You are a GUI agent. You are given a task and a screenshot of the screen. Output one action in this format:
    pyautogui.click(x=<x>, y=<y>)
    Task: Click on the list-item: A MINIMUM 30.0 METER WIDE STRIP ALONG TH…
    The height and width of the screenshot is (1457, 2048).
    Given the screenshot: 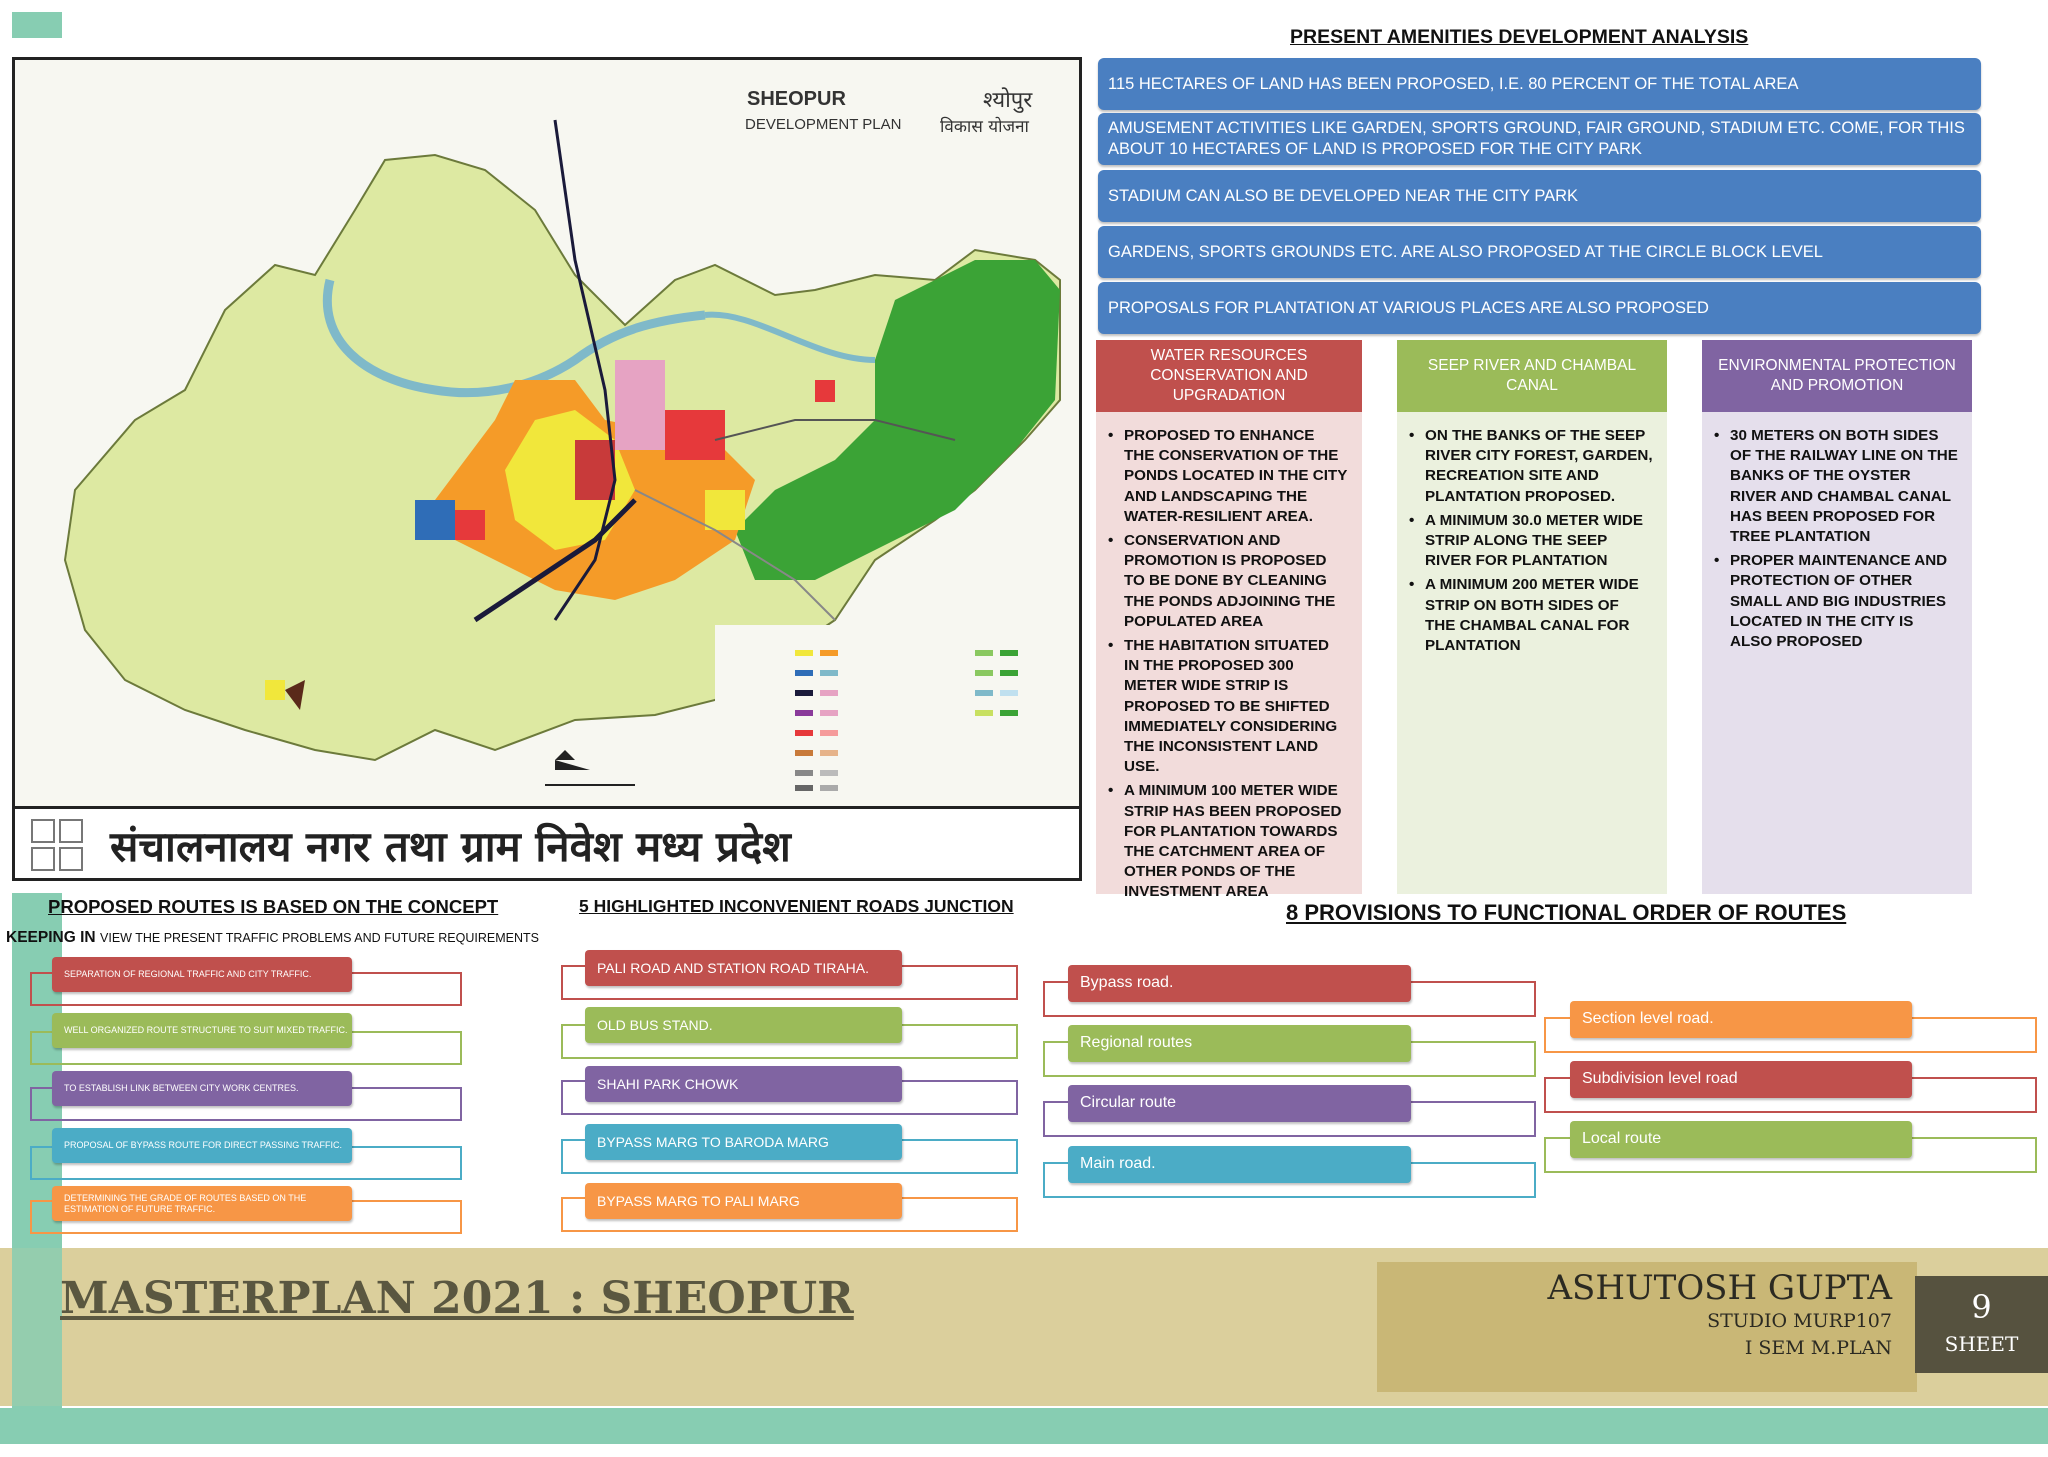 What is the action you would take?
    pyautogui.click(x=1531, y=541)
    